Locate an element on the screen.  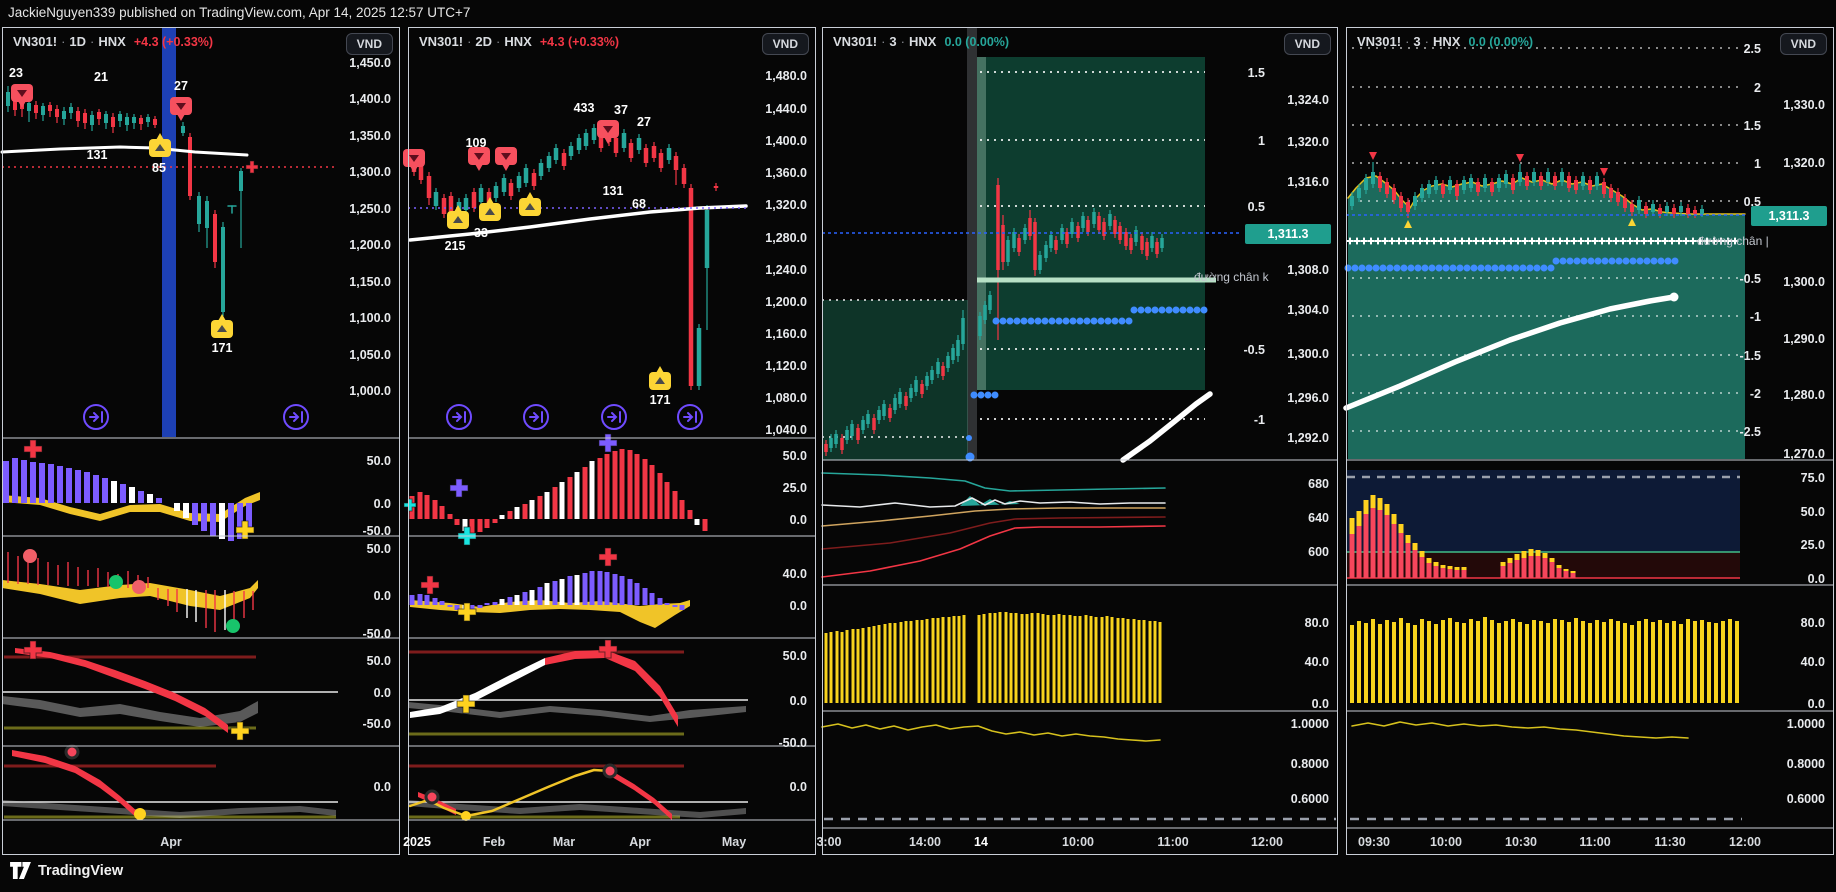
price-scale-label: 600 is located at coordinates (1318, 552).